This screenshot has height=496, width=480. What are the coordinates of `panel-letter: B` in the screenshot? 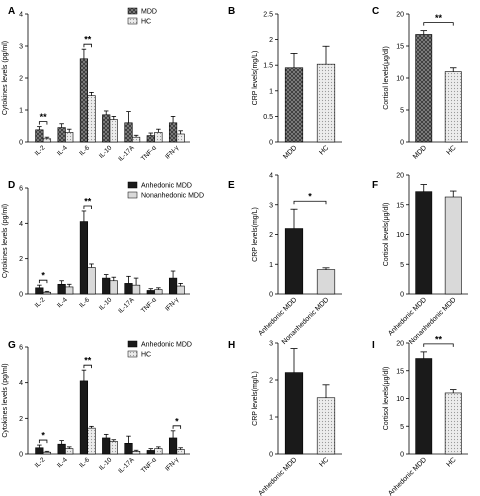 It's located at (231, 11).